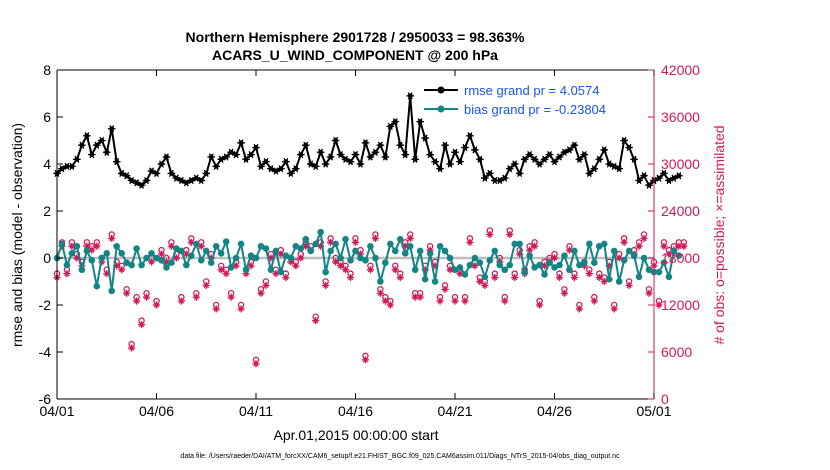 The width and height of the screenshot is (830, 470). What do you see at coordinates (680, 117) in the screenshot?
I see `y-right-tick-label: 36000` at bounding box center [680, 117].